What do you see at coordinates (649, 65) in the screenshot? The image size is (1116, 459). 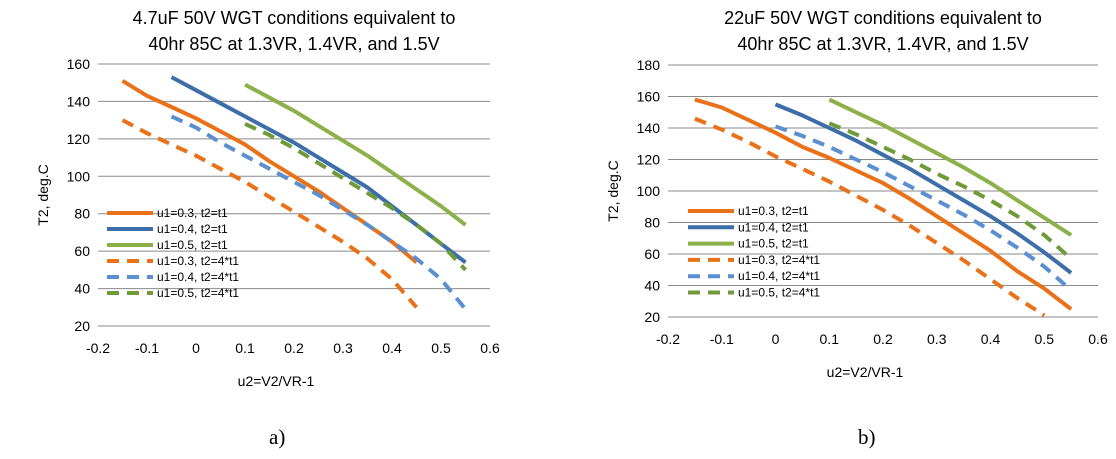 I see `y-tick-label: 180` at bounding box center [649, 65].